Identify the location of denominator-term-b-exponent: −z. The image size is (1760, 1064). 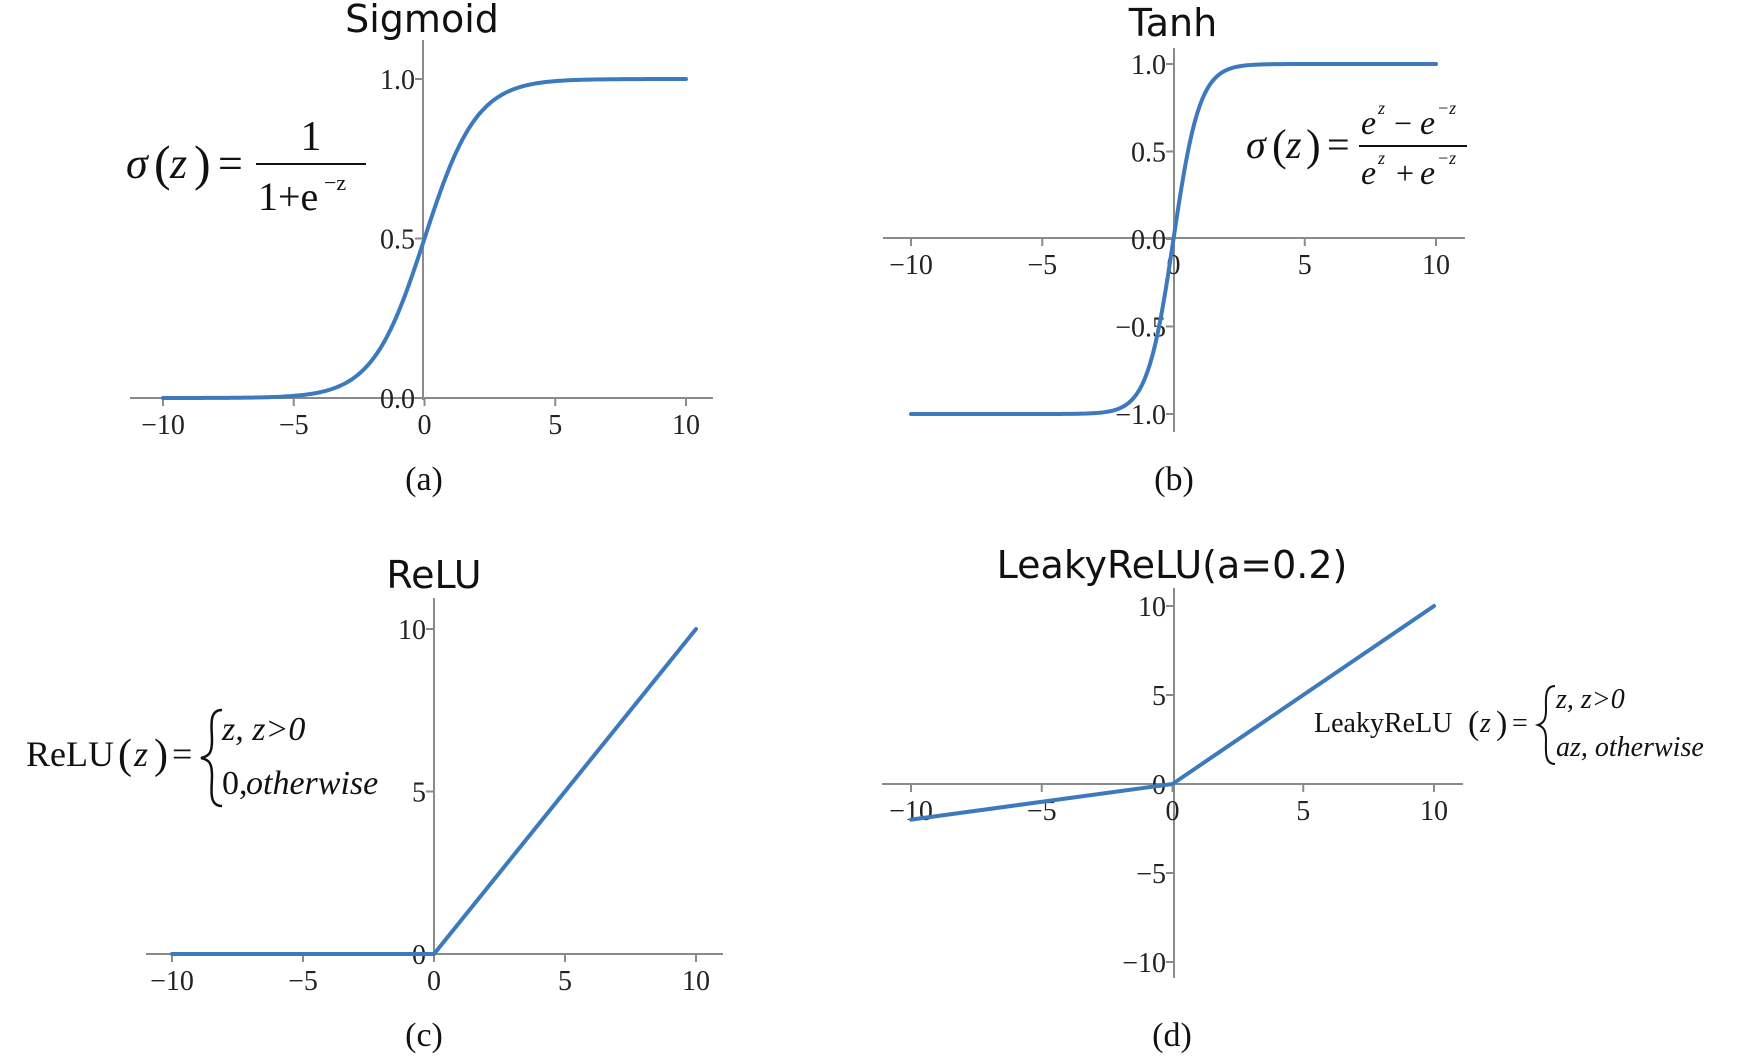
(1446, 158).